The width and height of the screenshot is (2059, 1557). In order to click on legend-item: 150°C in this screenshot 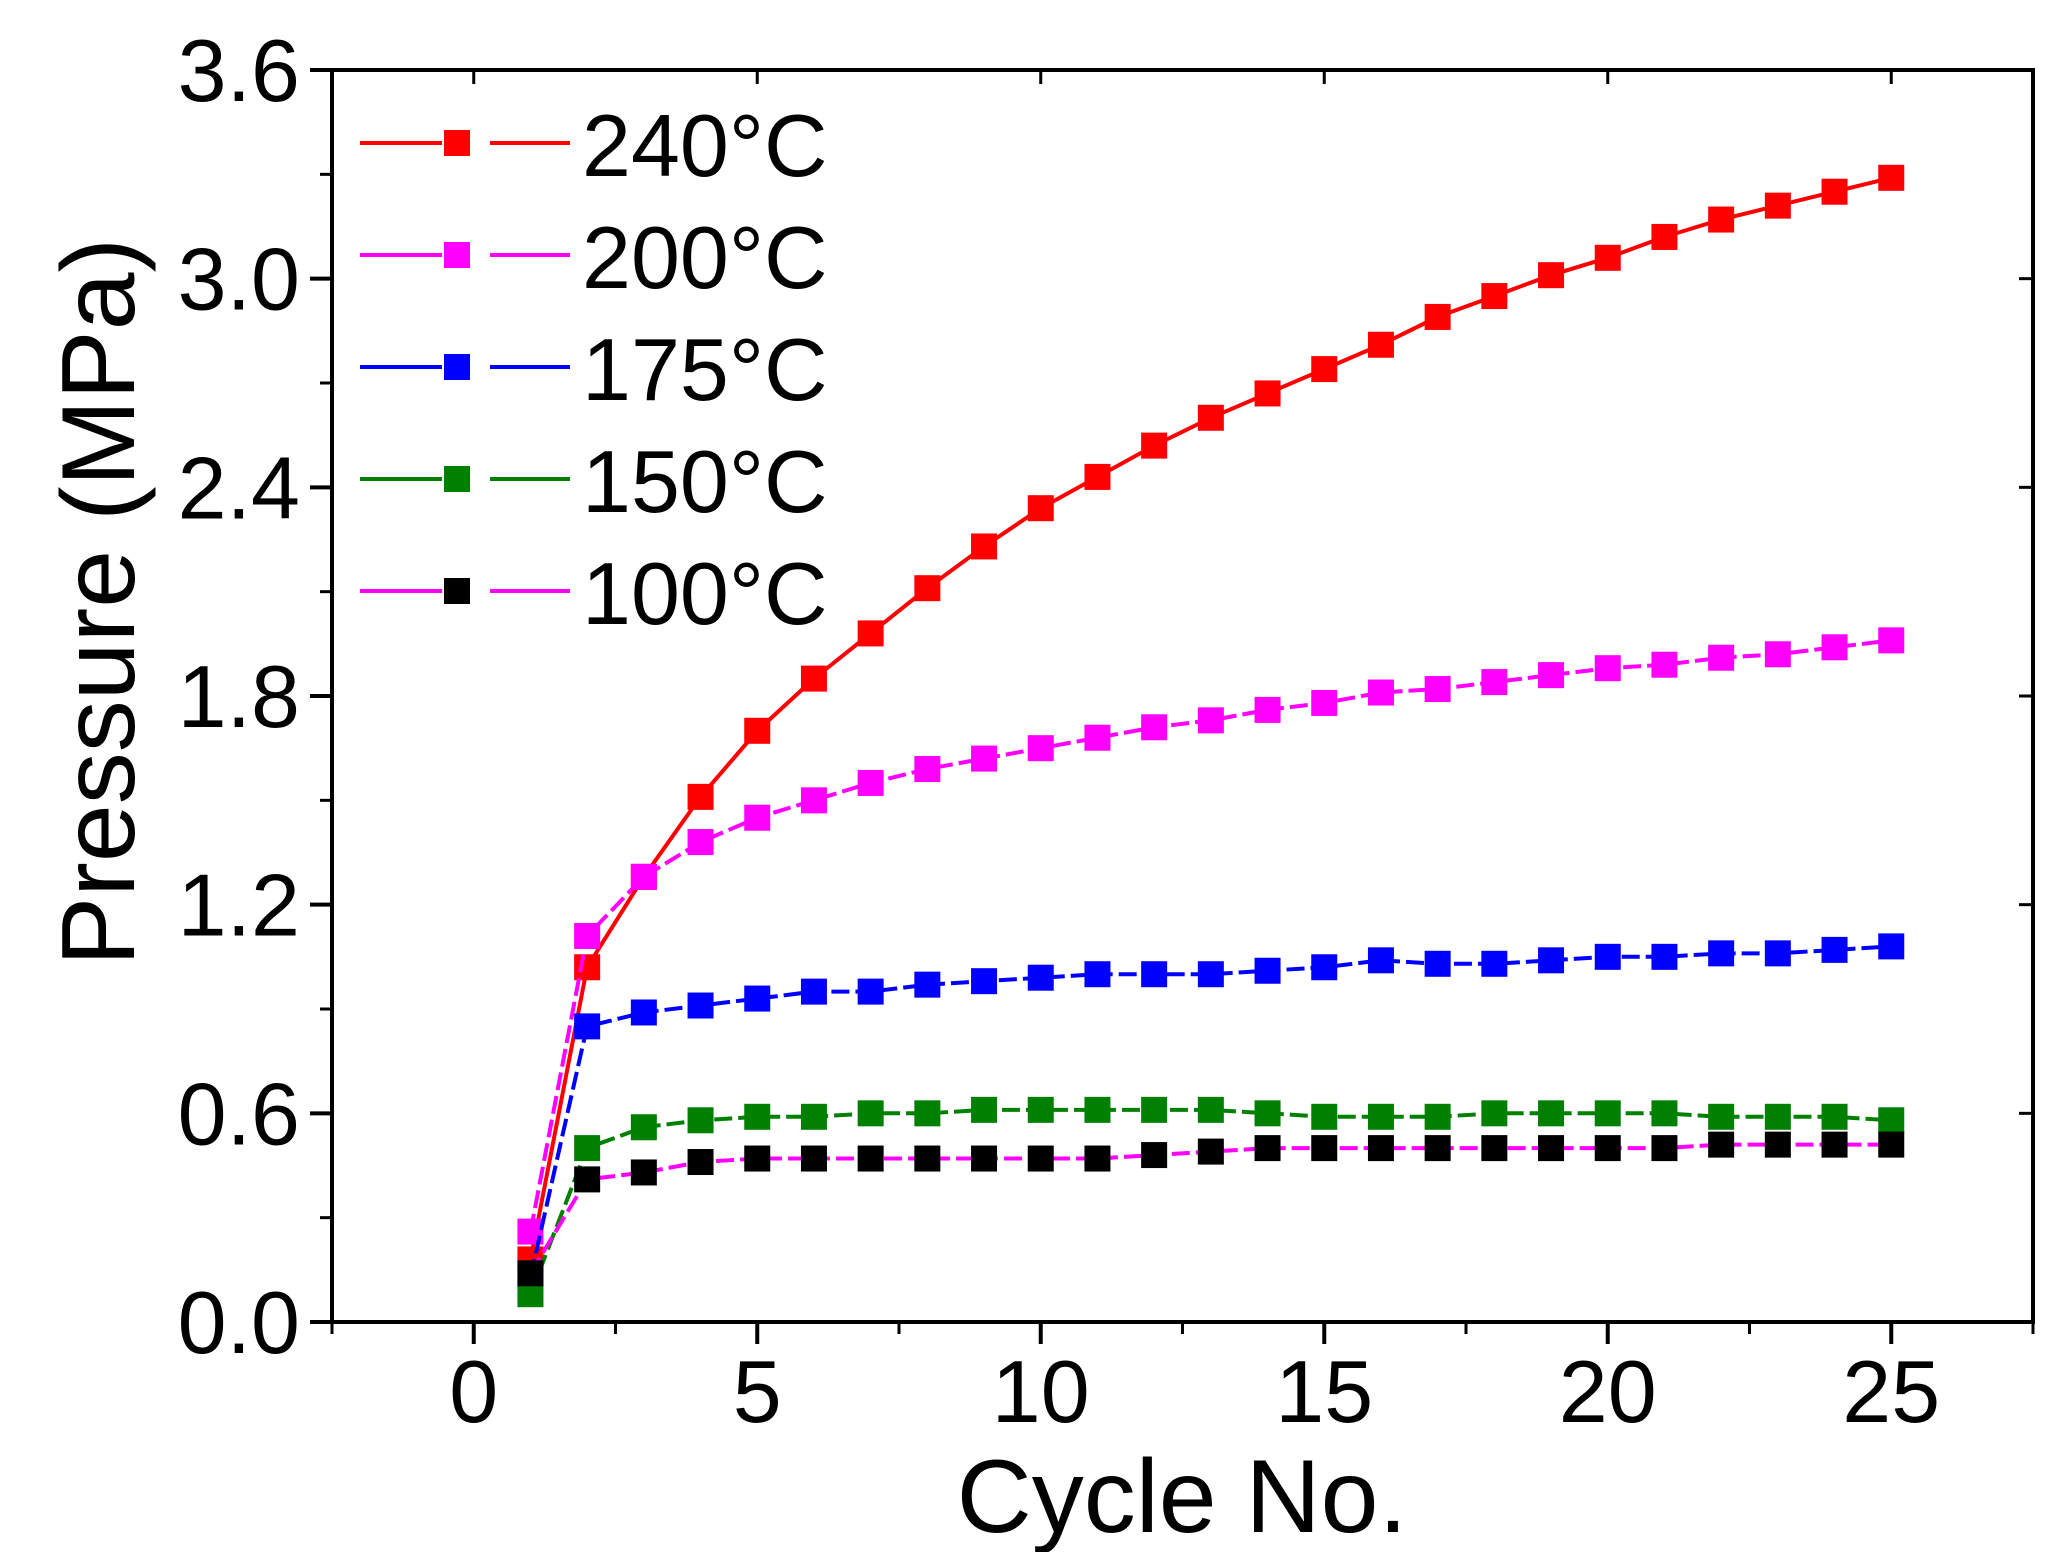, I will do `click(594, 481)`.